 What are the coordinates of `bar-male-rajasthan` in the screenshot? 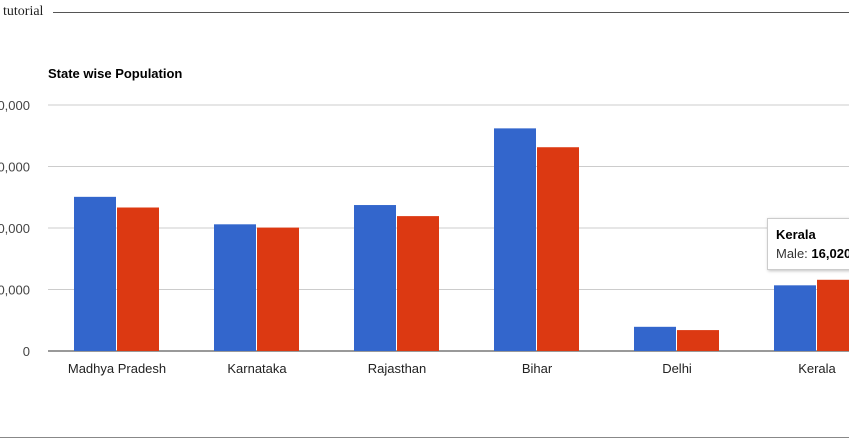 It's located at (375, 278).